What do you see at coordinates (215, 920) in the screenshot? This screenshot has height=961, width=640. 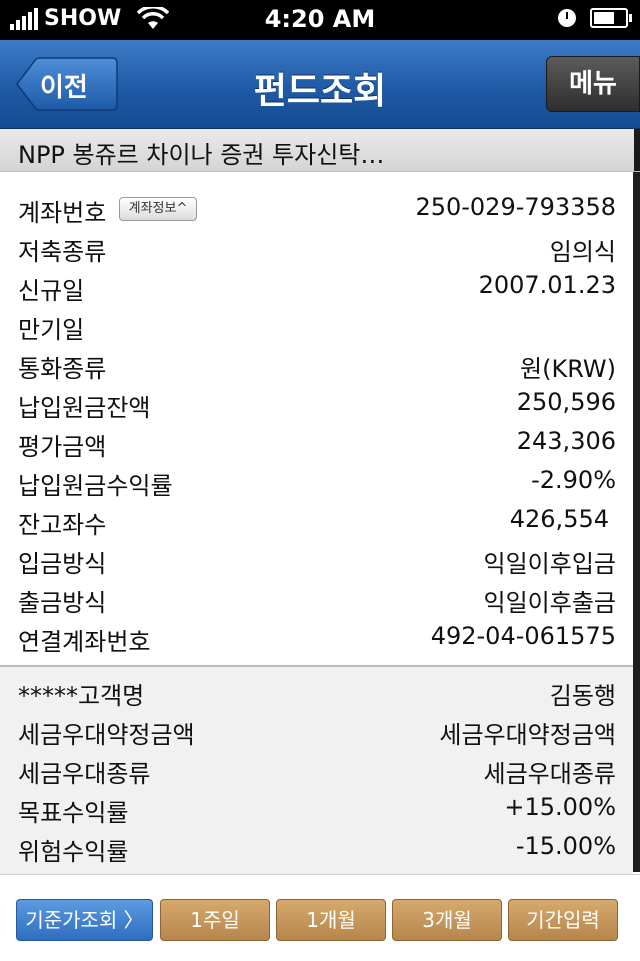 I see `one-week-button: 1주일` at bounding box center [215, 920].